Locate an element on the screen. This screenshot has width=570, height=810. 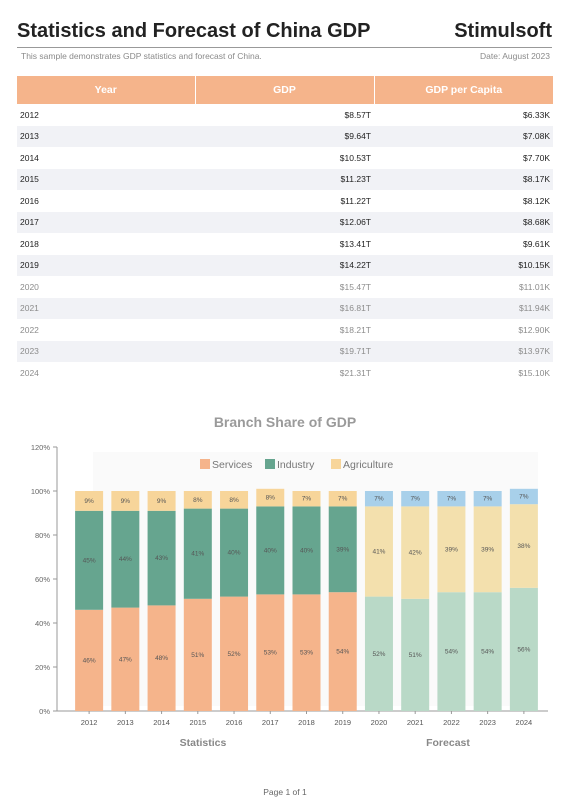
column-header-gdp: GDP is located at coordinates (285, 90).